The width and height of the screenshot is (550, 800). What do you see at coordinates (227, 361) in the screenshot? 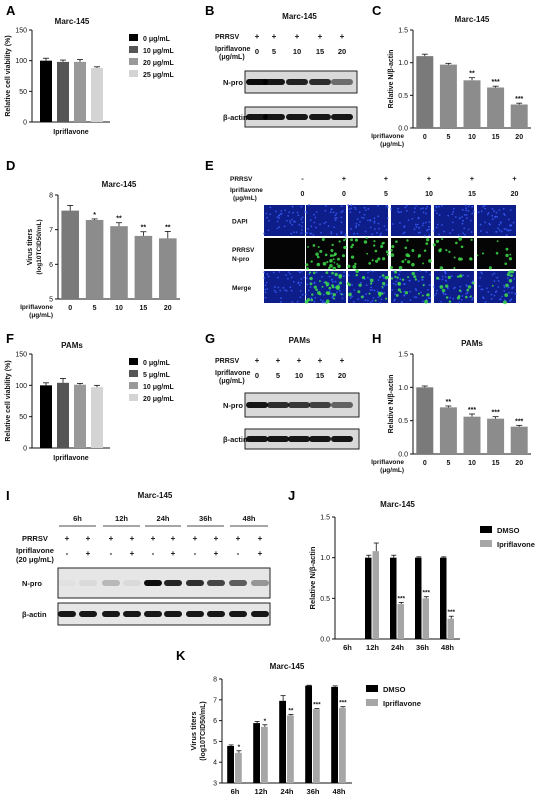
I see `prrsv-row-label: PRRSV` at bounding box center [227, 361].